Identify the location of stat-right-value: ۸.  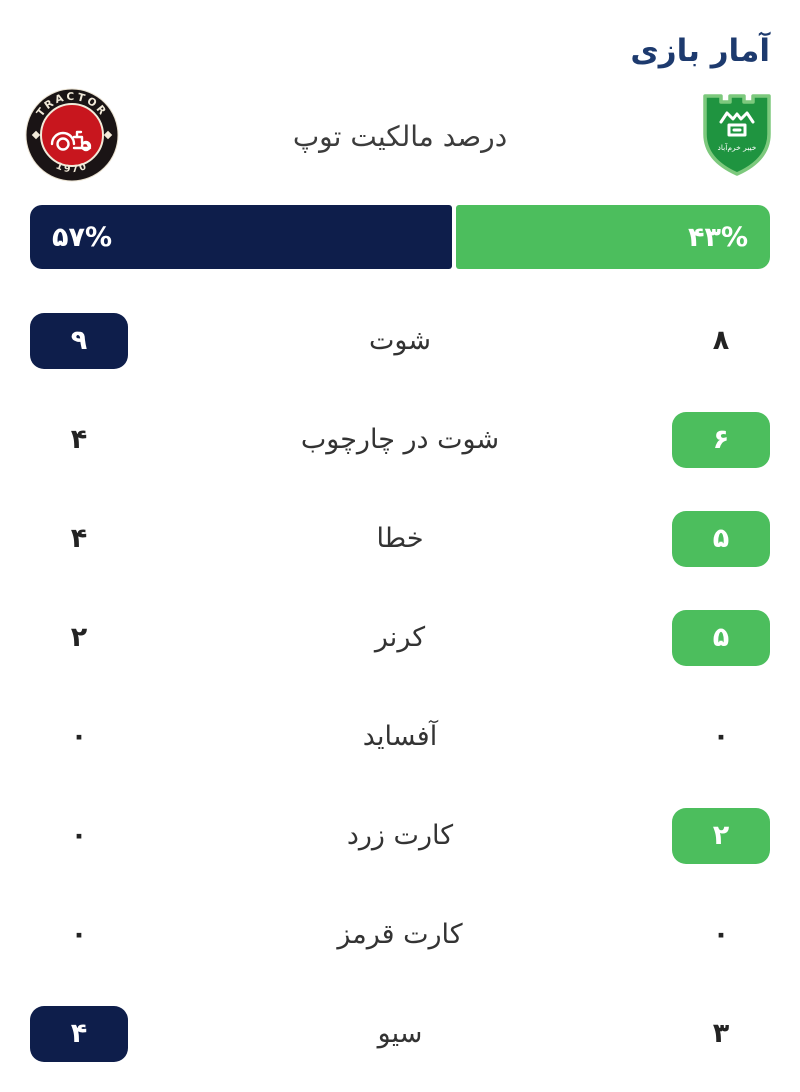
(721, 340).